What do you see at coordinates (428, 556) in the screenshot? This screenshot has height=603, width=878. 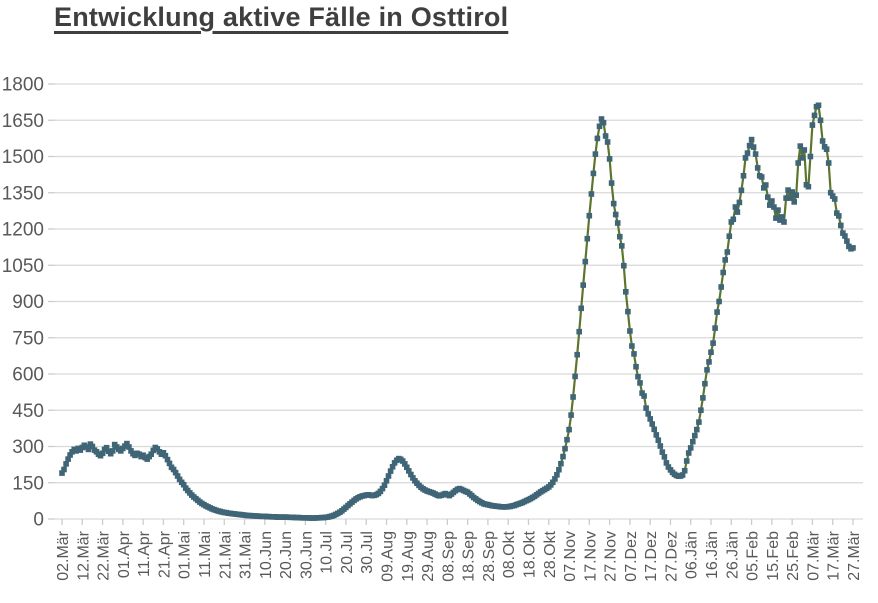 I see `svg-text: 29.Aug` at bounding box center [428, 556].